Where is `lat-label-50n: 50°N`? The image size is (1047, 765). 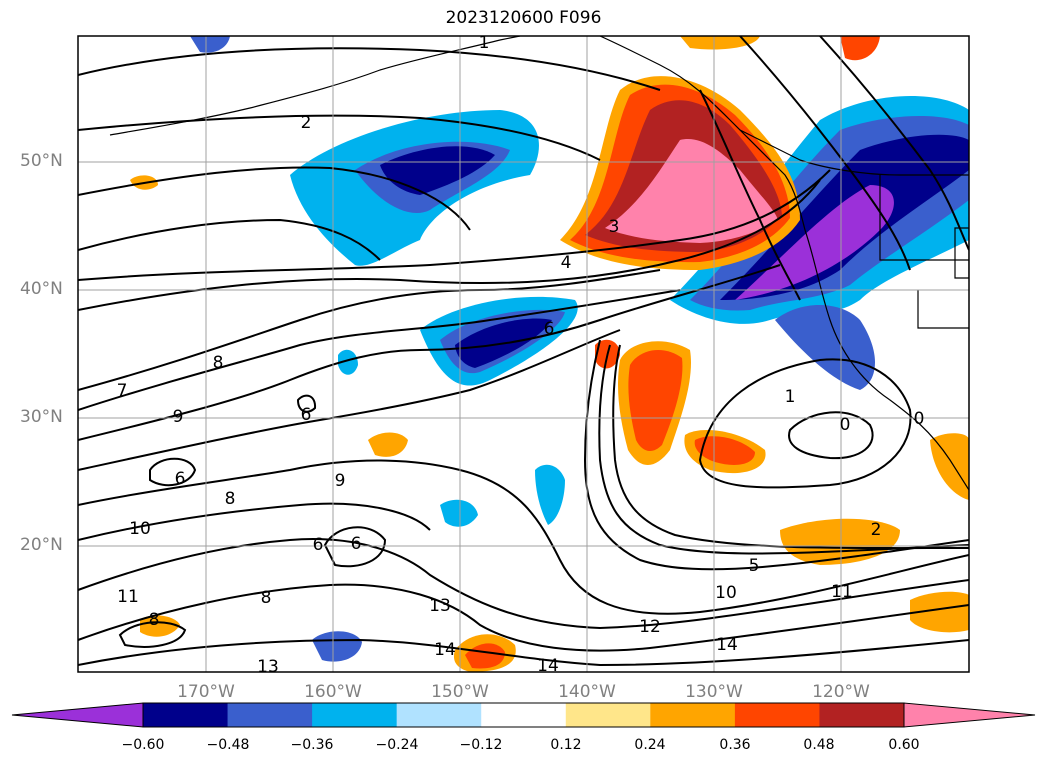
lat-label-50n: 50°N is located at coordinates (41, 161).